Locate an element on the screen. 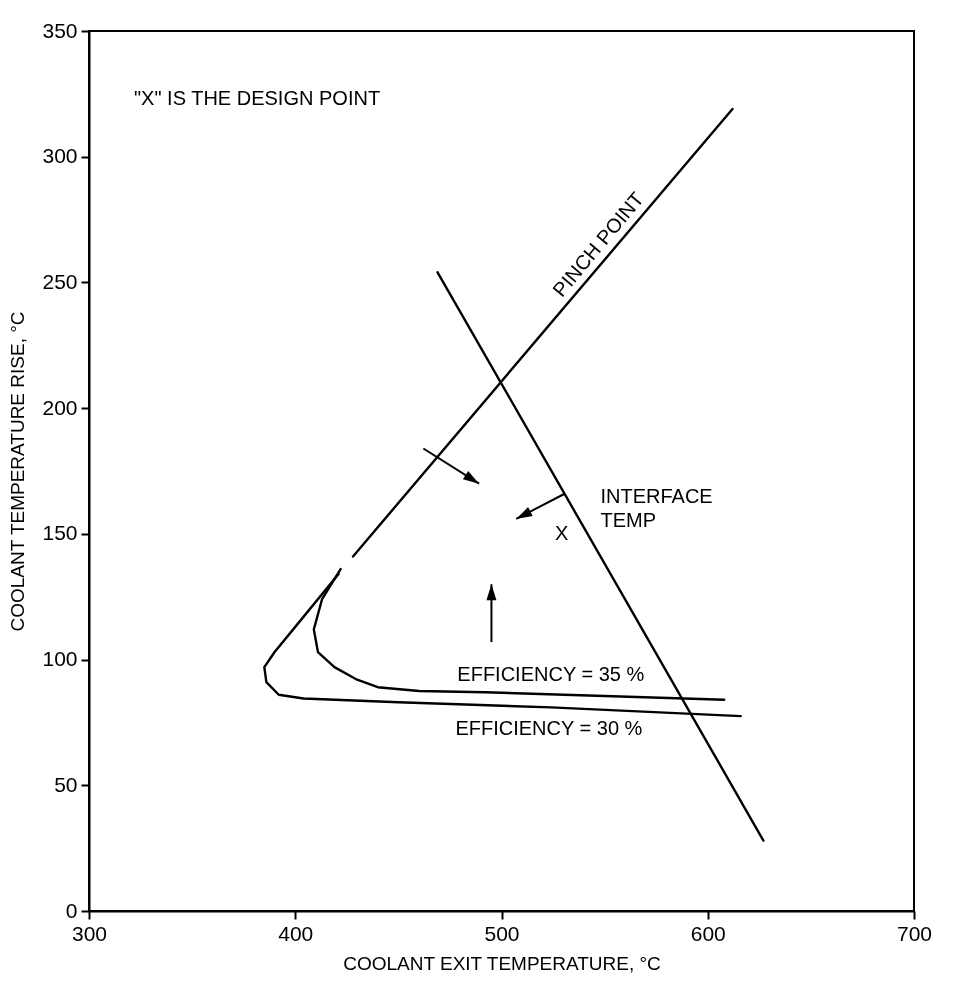 Image resolution: width=971 pixels, height=1001 pixels. x-axis-title: COOLANT EXIT TEMPERATURE, °C is located at coordinates (502, 963).